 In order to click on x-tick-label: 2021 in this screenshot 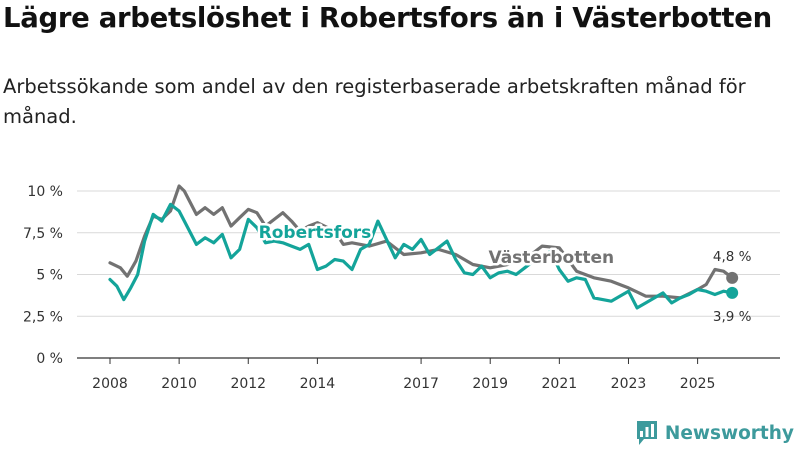, I will do `click(560, 384)`.